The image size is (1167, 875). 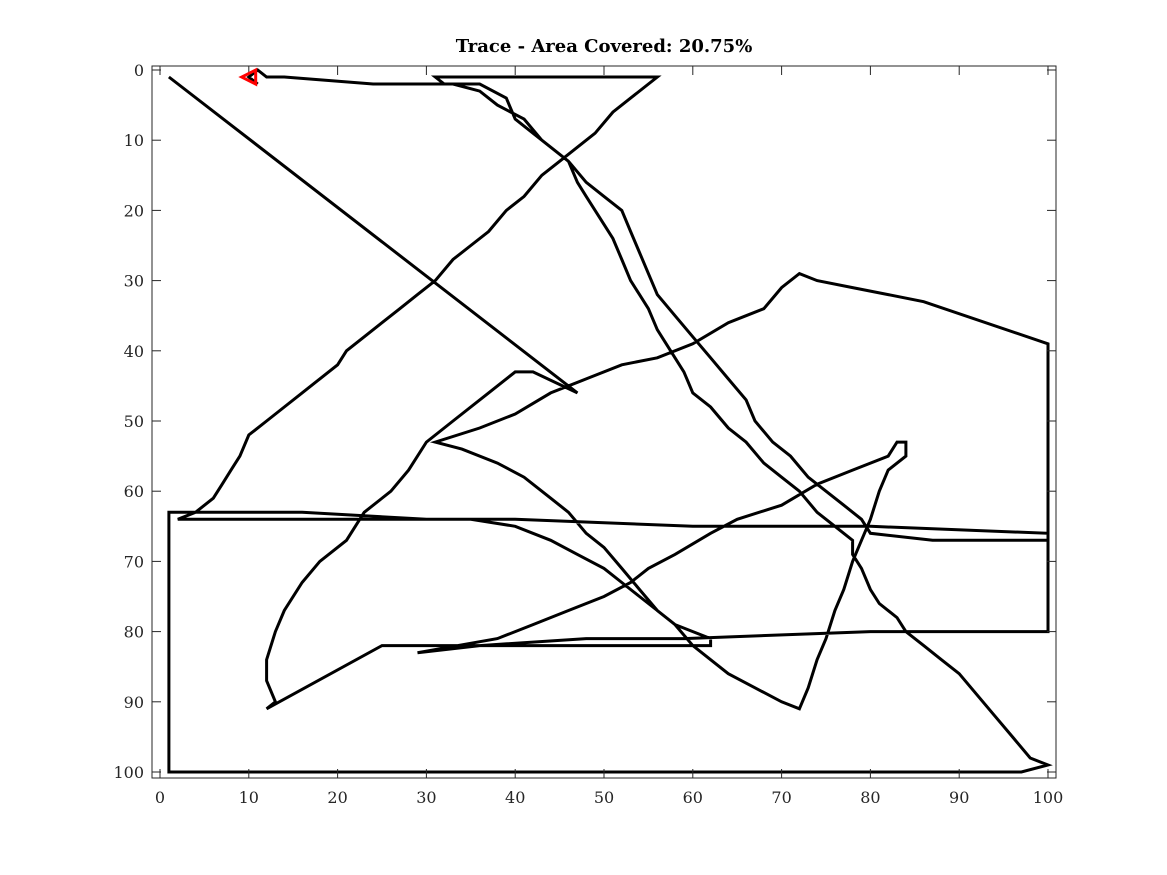 What do you see at coordinates (134, 561) in the screenshot?
I see `y-tick-label: 70` at bounding box center [134, 561].